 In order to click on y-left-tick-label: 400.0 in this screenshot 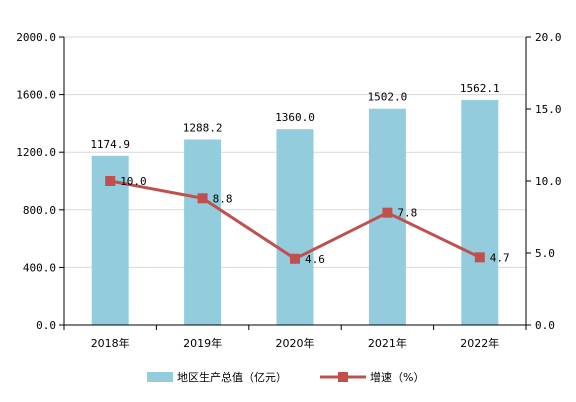, I will do `click(39, 267)`.